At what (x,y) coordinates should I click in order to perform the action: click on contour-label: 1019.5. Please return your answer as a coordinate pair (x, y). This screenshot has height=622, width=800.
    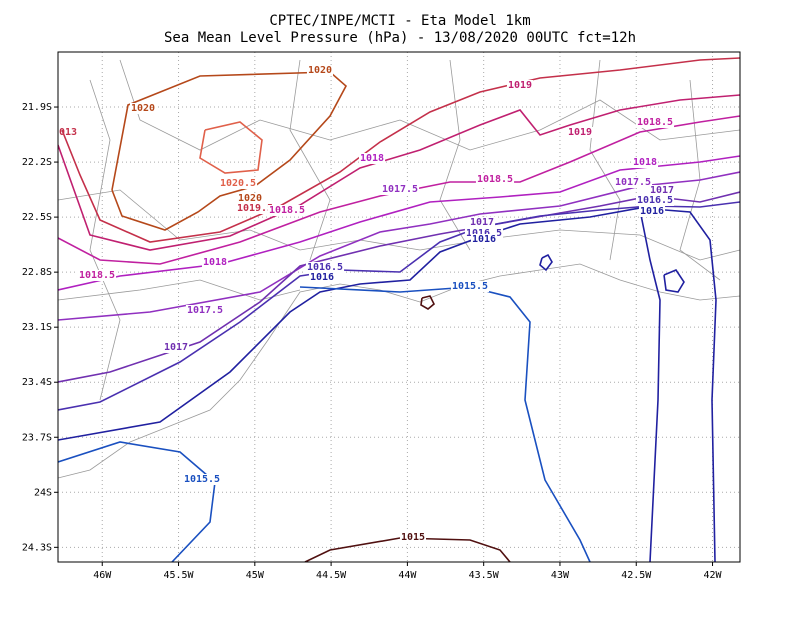
    Looking at the image, I should click on (255, 208).